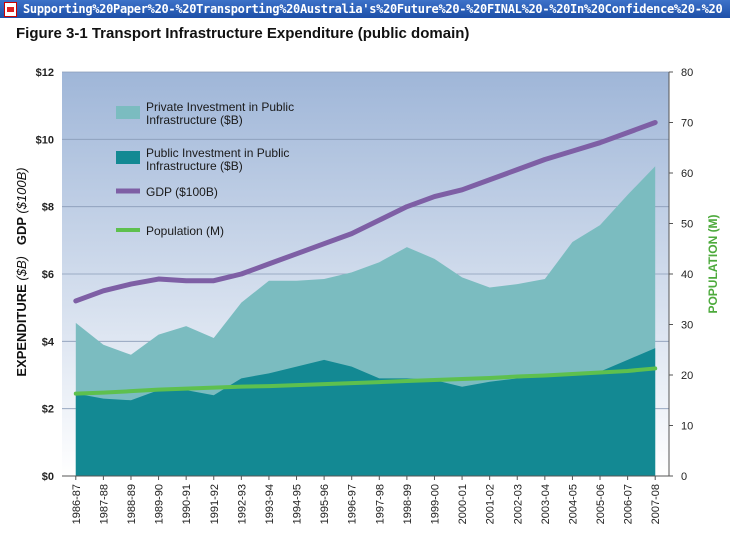  Describe the element at coordinates (353, 504) in the screenshot. I see `x-tick-label: 1996-97` at that location.